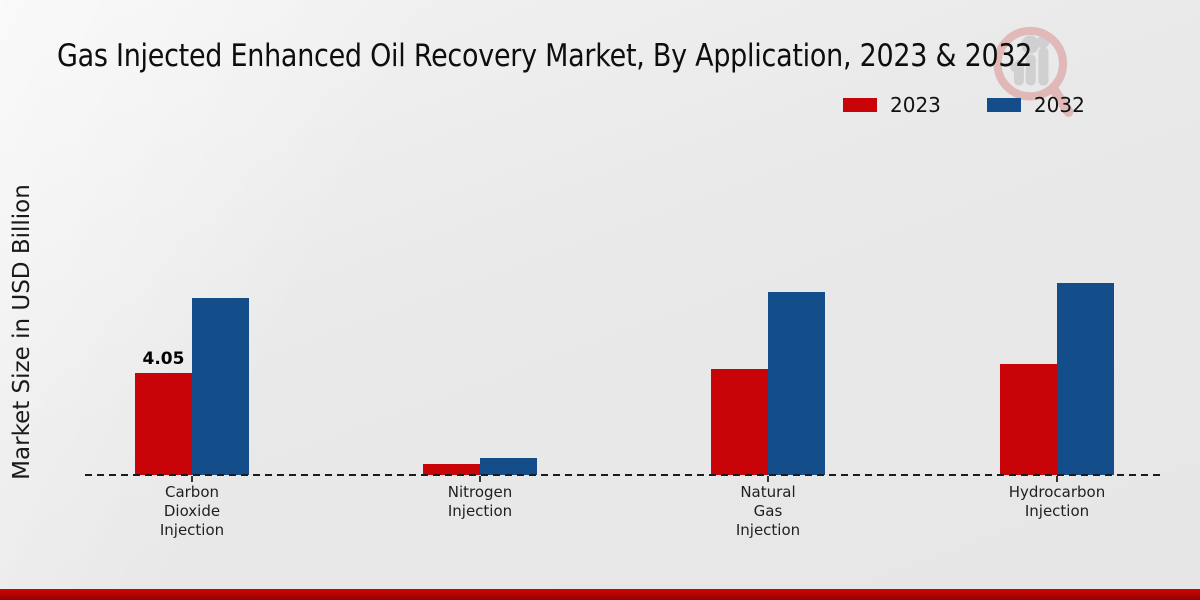 This screenshot has width=1200, height=600. I want to click on legend: 2023 2032, so click(964, 105).